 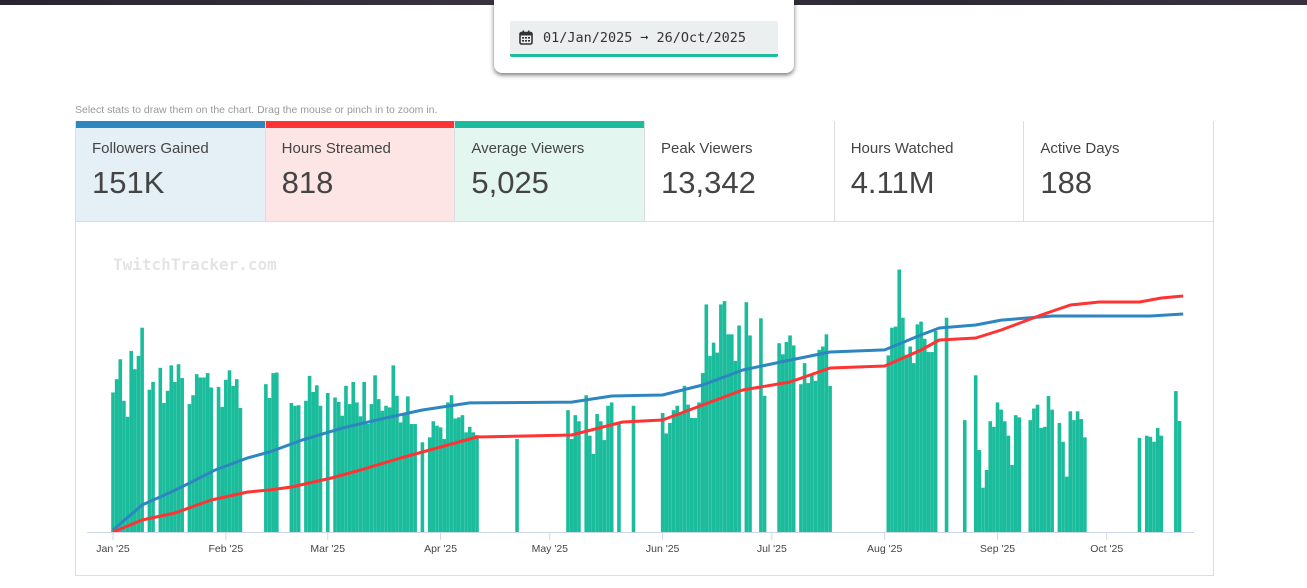 I want to click on stat-hours-watched: Hours Watched 4.11M, so click(x=929, y=171).